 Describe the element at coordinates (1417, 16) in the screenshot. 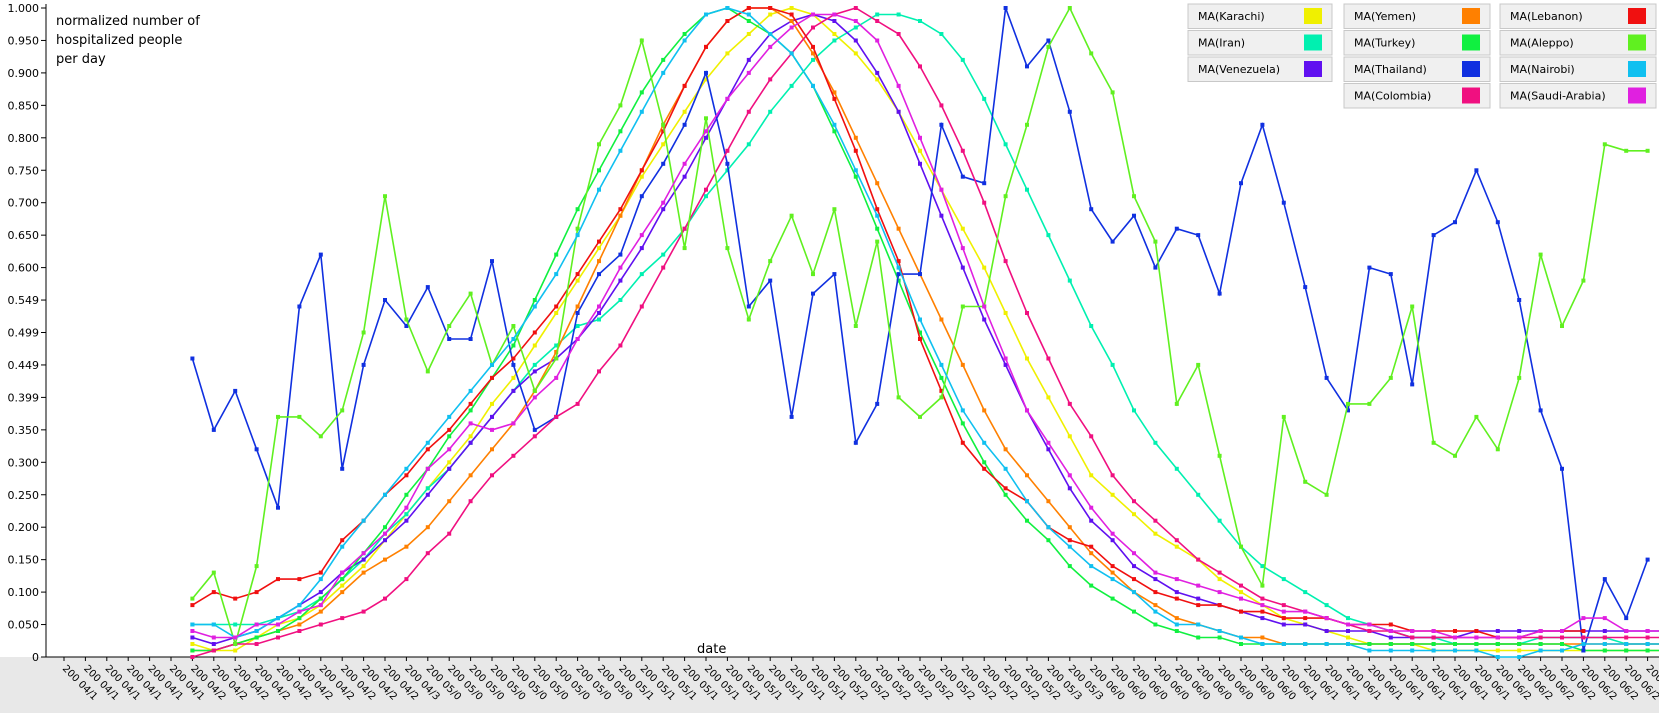

I see `legend-item: MA(Yemen)` at that location.